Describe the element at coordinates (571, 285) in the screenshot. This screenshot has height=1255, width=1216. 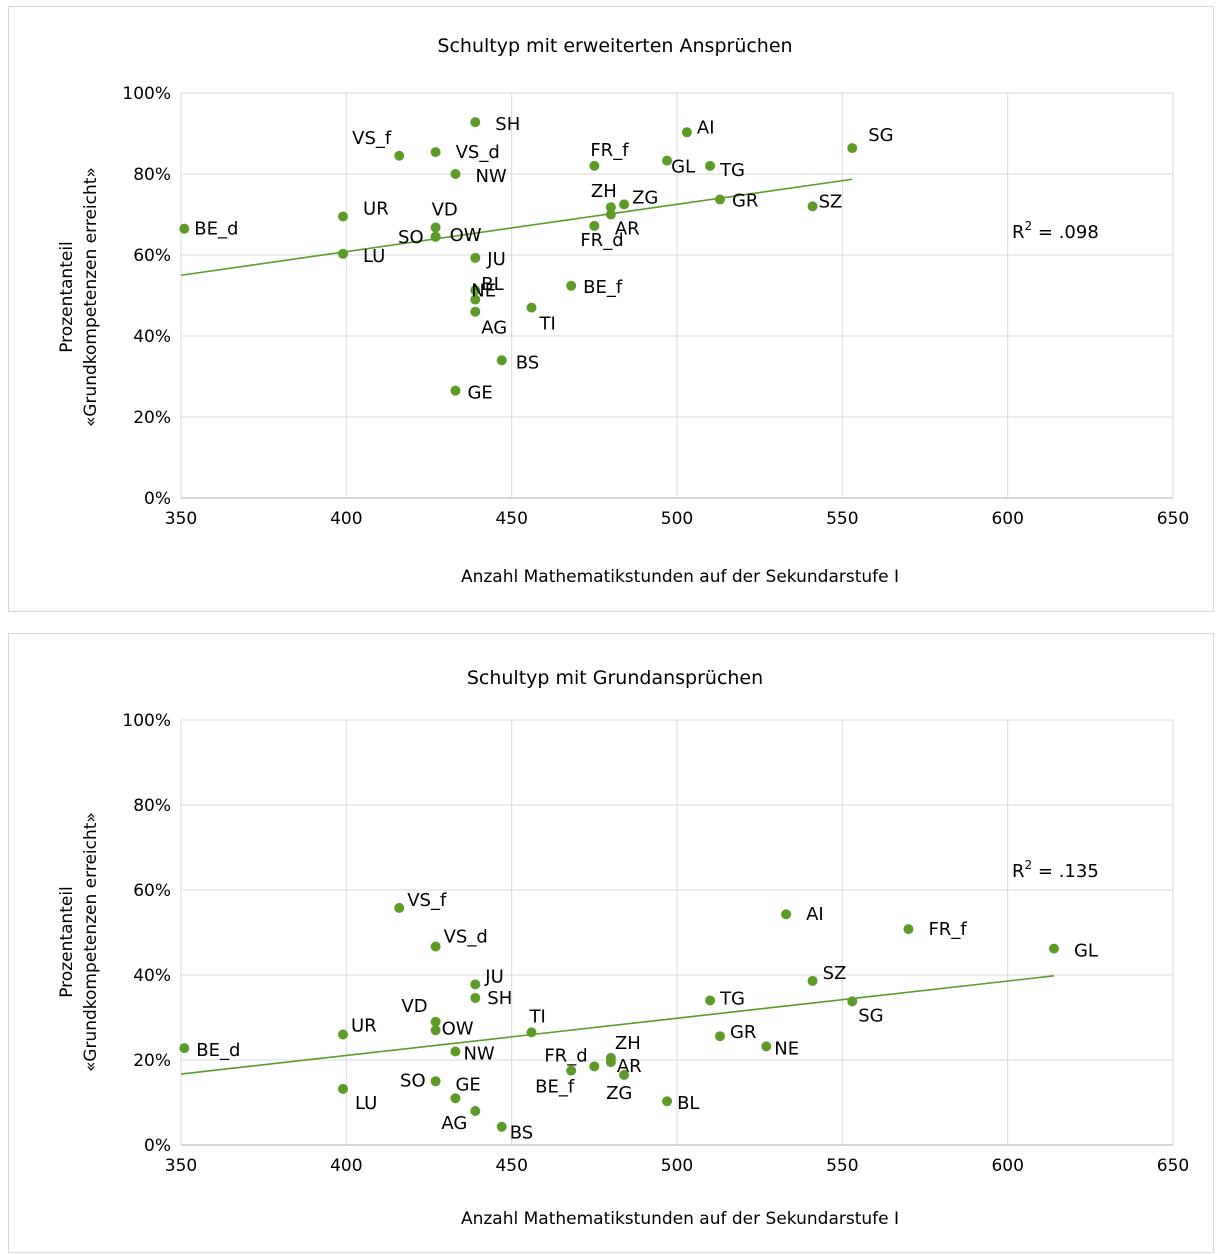
I see `data-point-be-f` at that location.